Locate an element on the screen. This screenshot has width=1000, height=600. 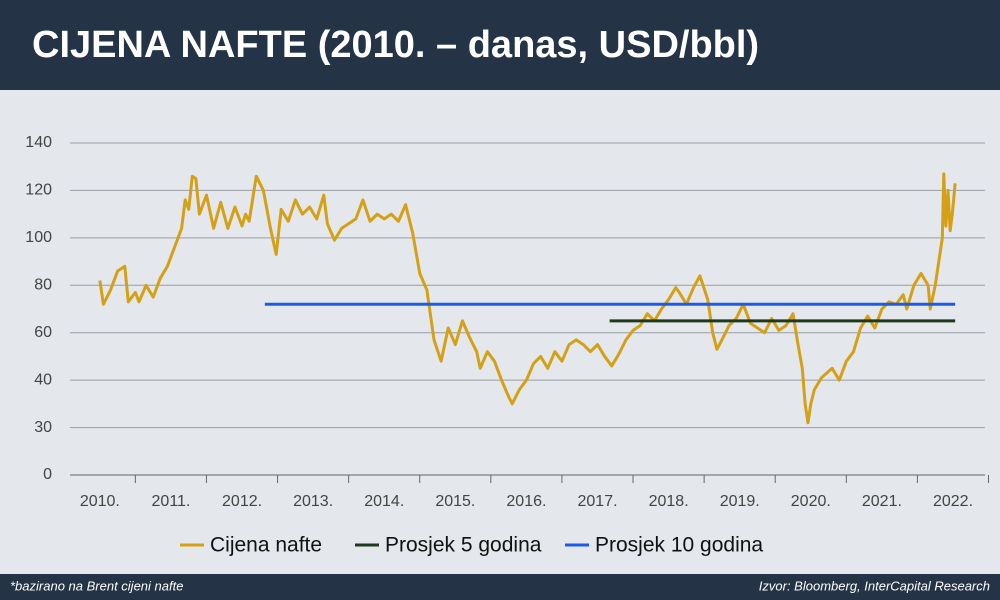
y-tick-label: 80 is located at coordinates (43, 285).